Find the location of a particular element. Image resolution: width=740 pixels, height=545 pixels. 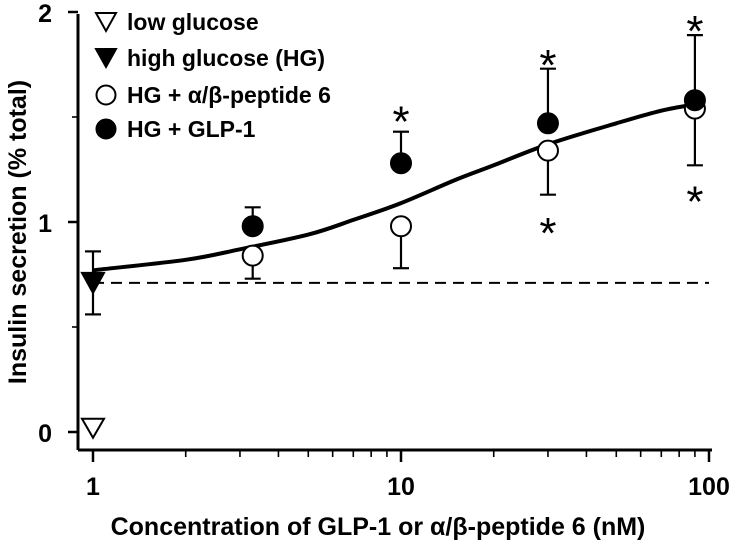

point-low-glucose is located at coordinates (93, 428).